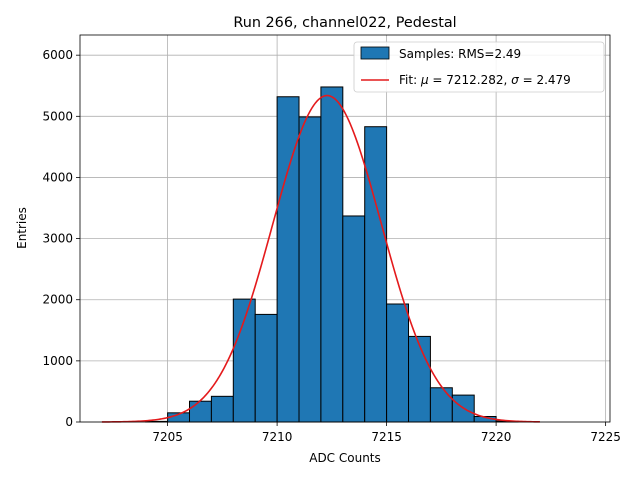 The height and width of the screenshot is (480, 640). Describe the element at coordinates (496, 437) in the screenshot. I see `x-tick-label: 7220` at that location.